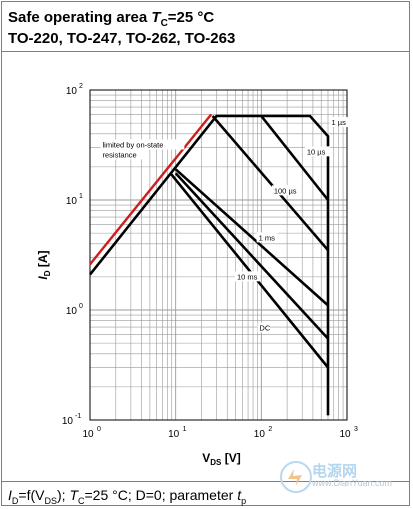 This screenshot has height=509, width=413. Describe the element at coordinates (244, 500) in the screenshot. I see `footer-tp-sub: p` at that location.